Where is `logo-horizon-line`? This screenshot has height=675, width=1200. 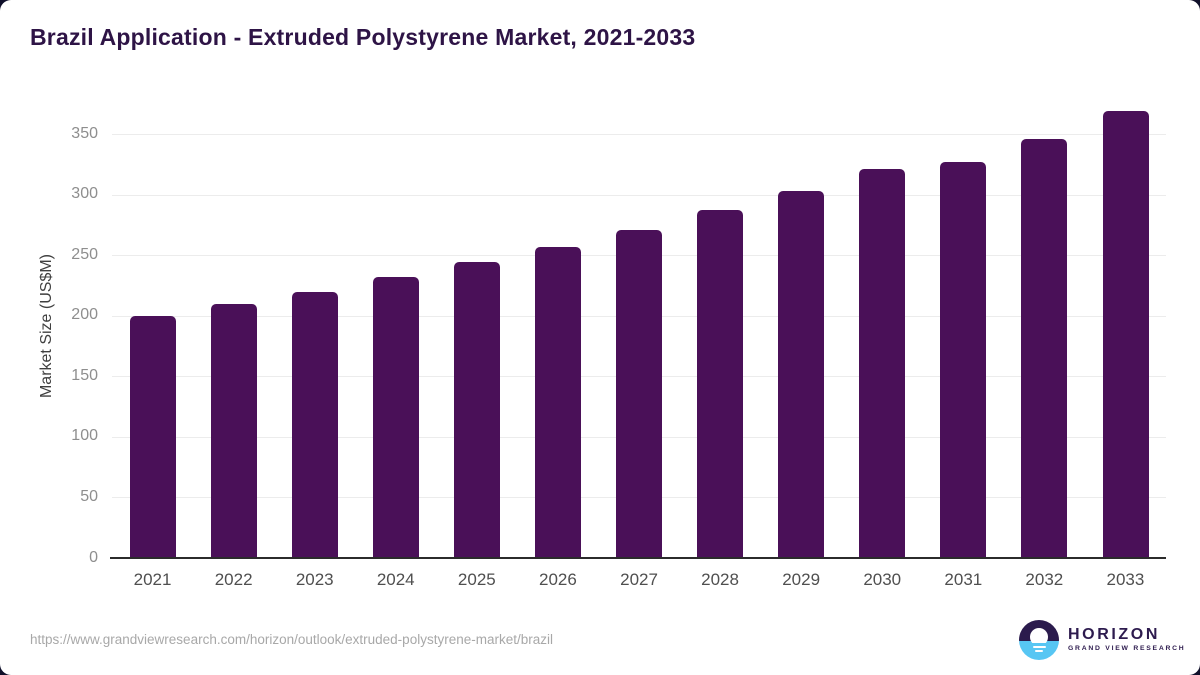
logo-horizon-line is located at coordinates (1039, 644).